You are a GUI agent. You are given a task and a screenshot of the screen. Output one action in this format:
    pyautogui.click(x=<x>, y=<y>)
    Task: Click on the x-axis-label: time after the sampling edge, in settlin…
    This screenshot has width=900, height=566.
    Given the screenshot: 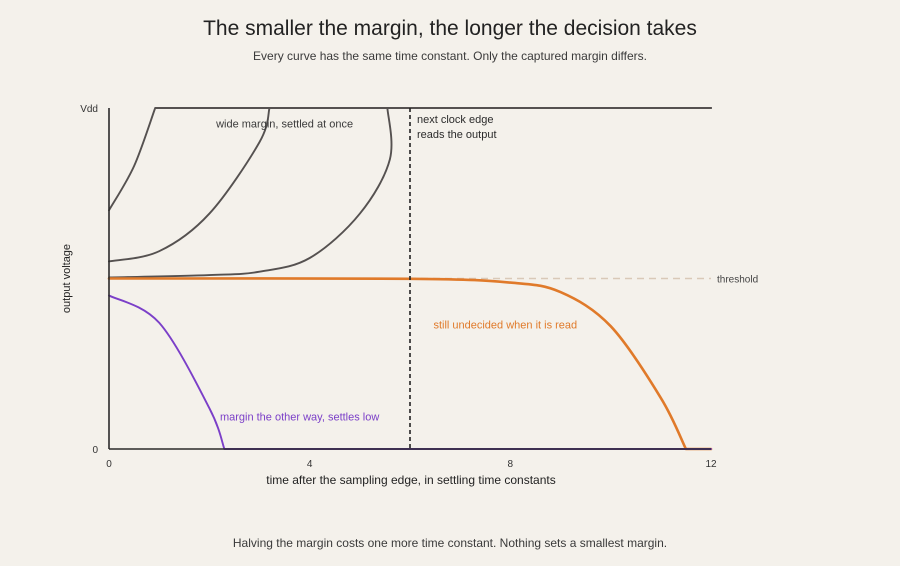 What is the action you would take?
    pyautogui.click(x=410, y=480)
    